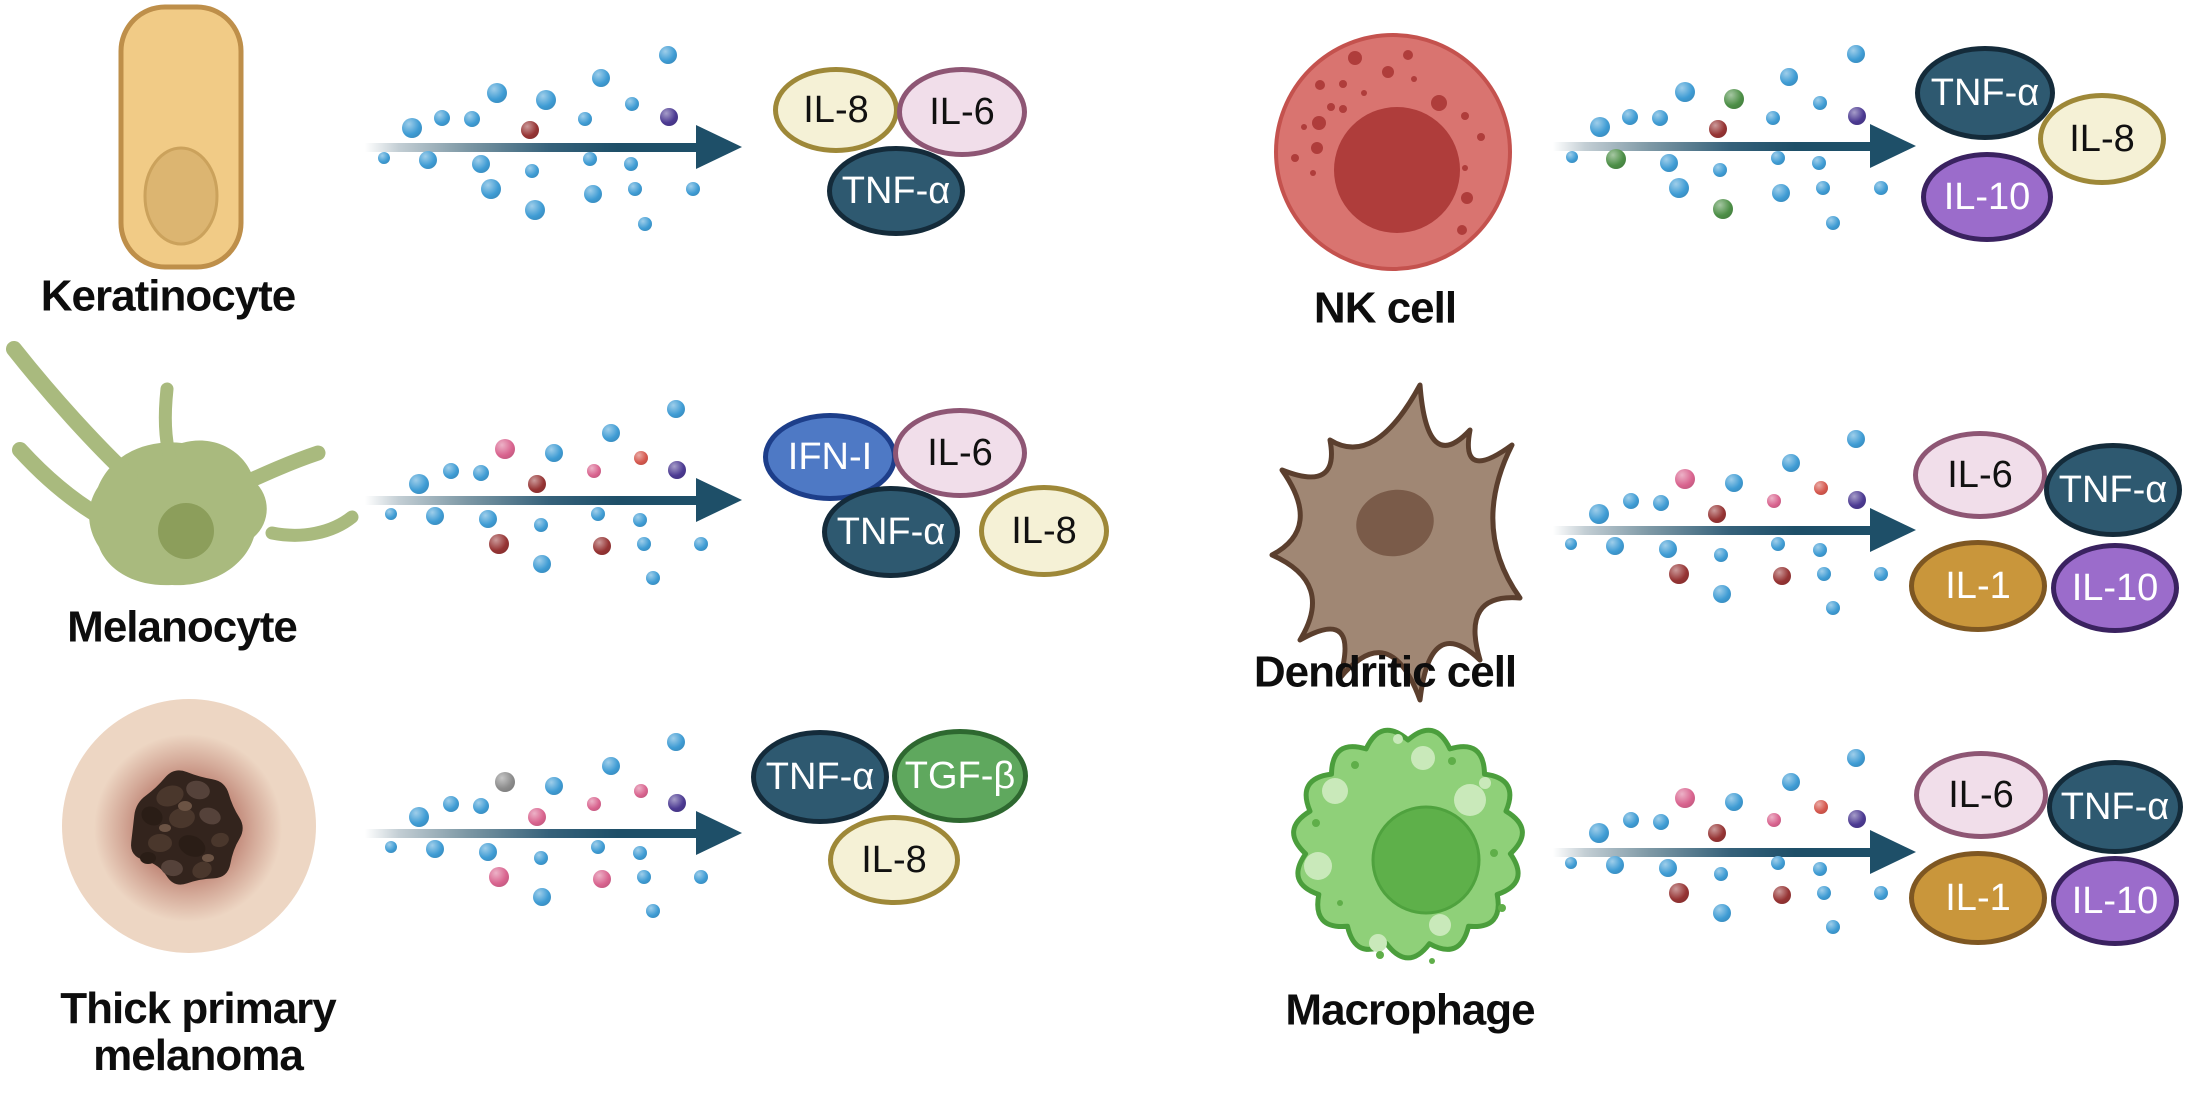  I want to click on nk-secretion-arrow-line, so click(1714, 146).